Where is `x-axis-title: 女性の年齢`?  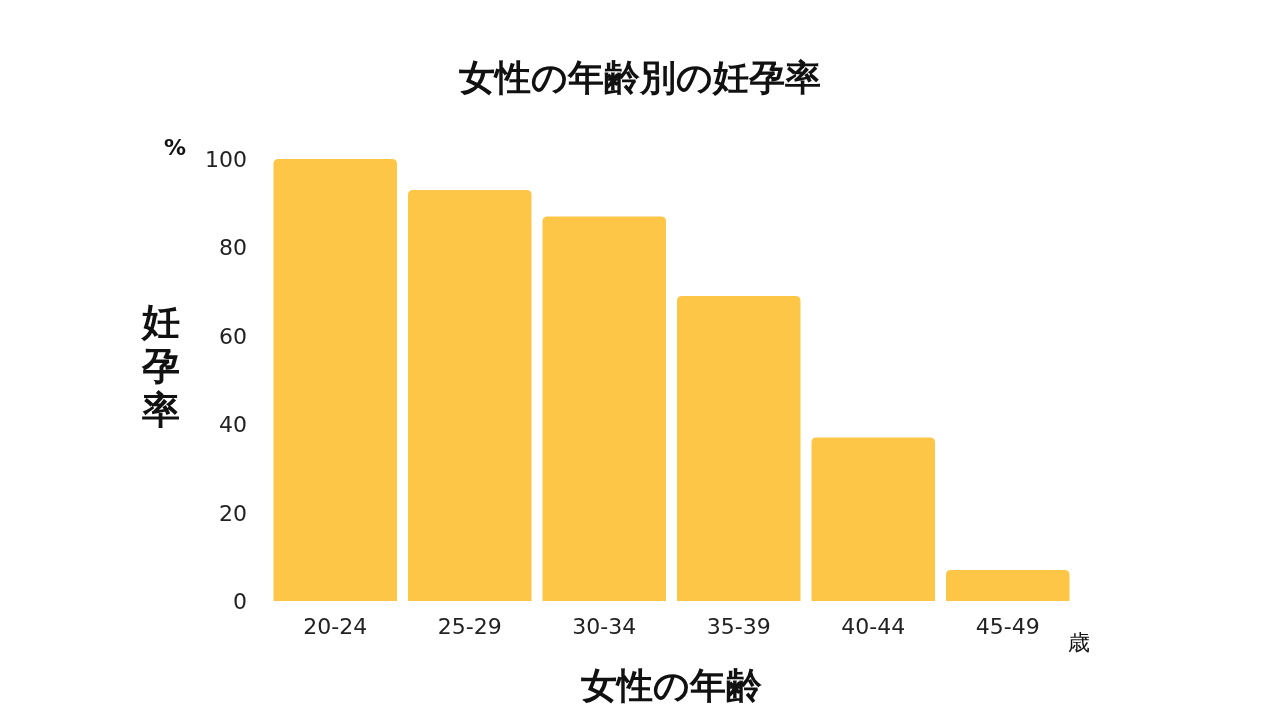
x-axis-title: 女性の年齢 is located at coordinates (671, 685).